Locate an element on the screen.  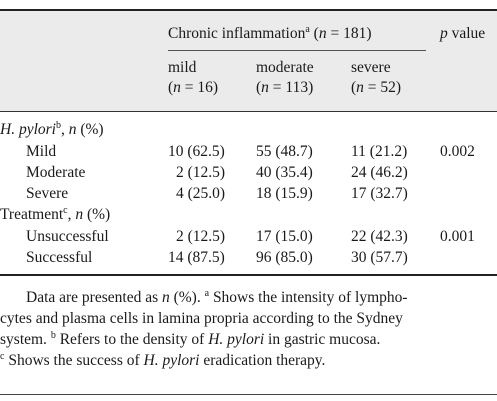
column-header-severe-n: (n = 52) is located at coordinates (376, 87).